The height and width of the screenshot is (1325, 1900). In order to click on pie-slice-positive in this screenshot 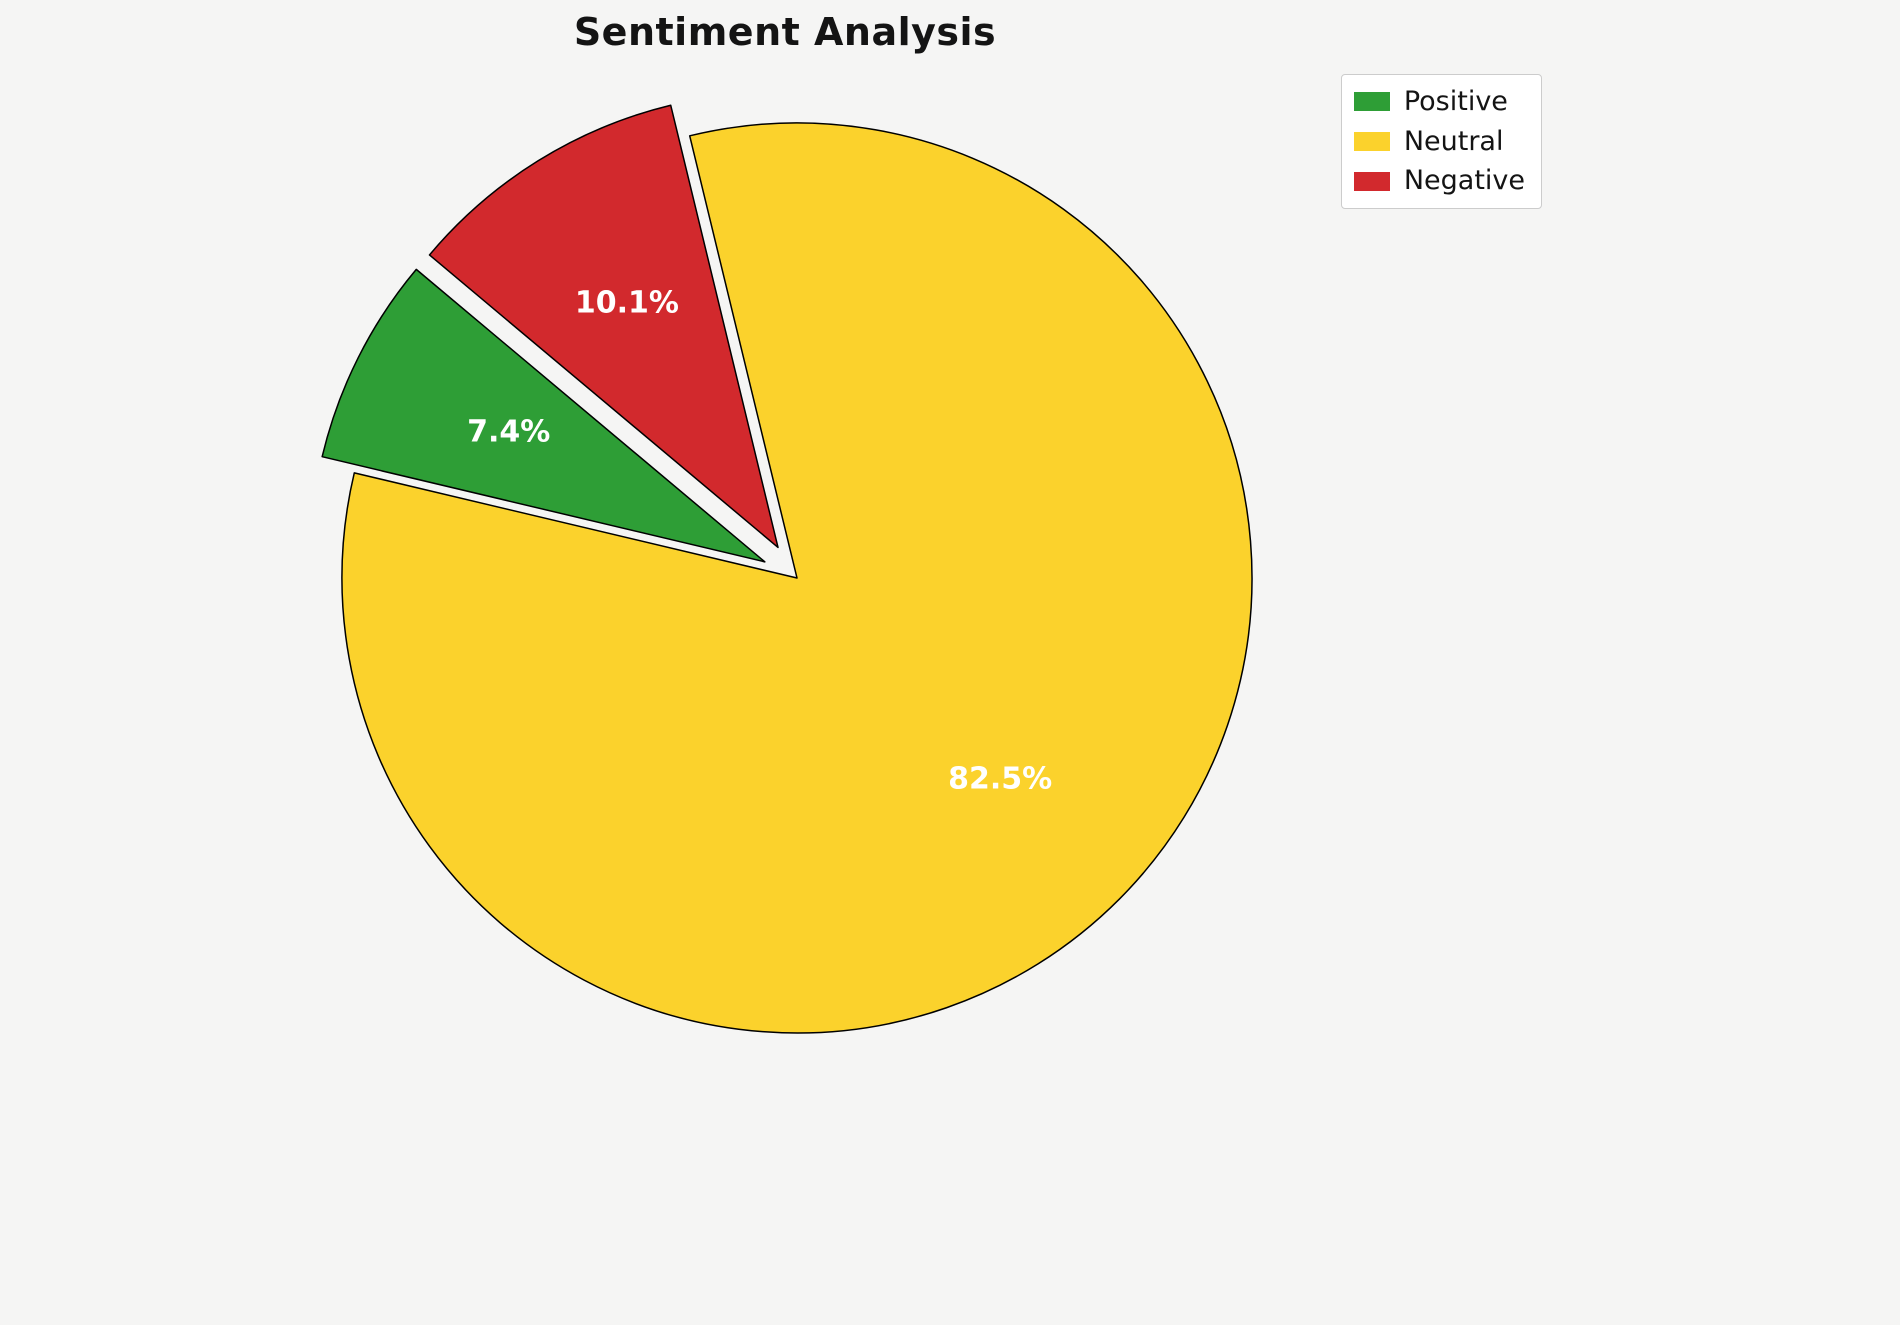, I will do `click(543, 415)`.